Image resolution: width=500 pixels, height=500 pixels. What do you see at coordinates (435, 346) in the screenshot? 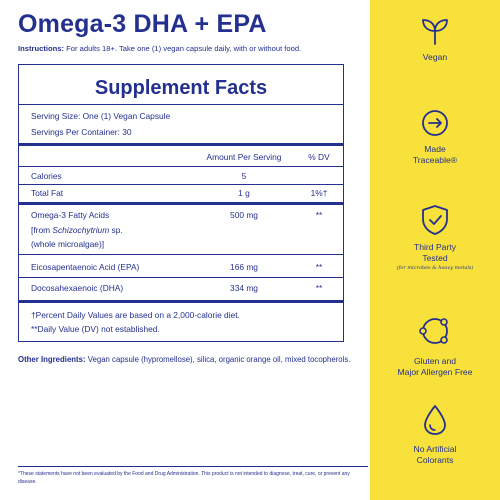
I see `badge-allergen-free: Gluten and Major Allergen Free` at bounding box center [435, 346].